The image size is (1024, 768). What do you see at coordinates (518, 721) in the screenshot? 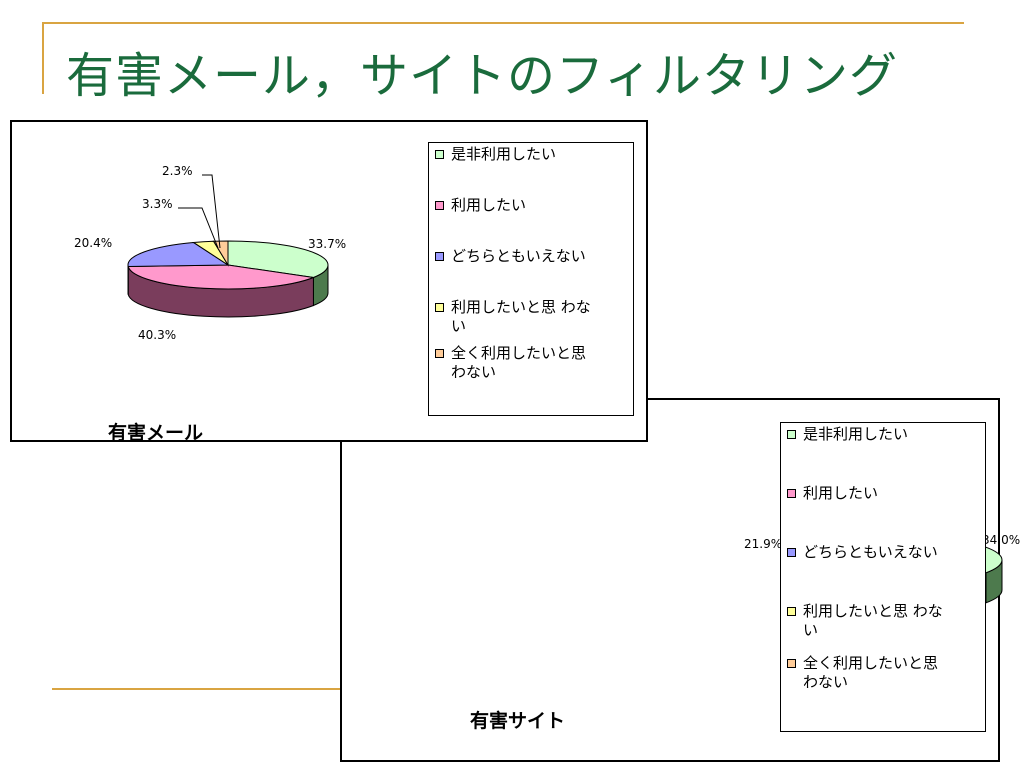
I see `chart-caption: 有害サイト` at bounding box center [518, 721].